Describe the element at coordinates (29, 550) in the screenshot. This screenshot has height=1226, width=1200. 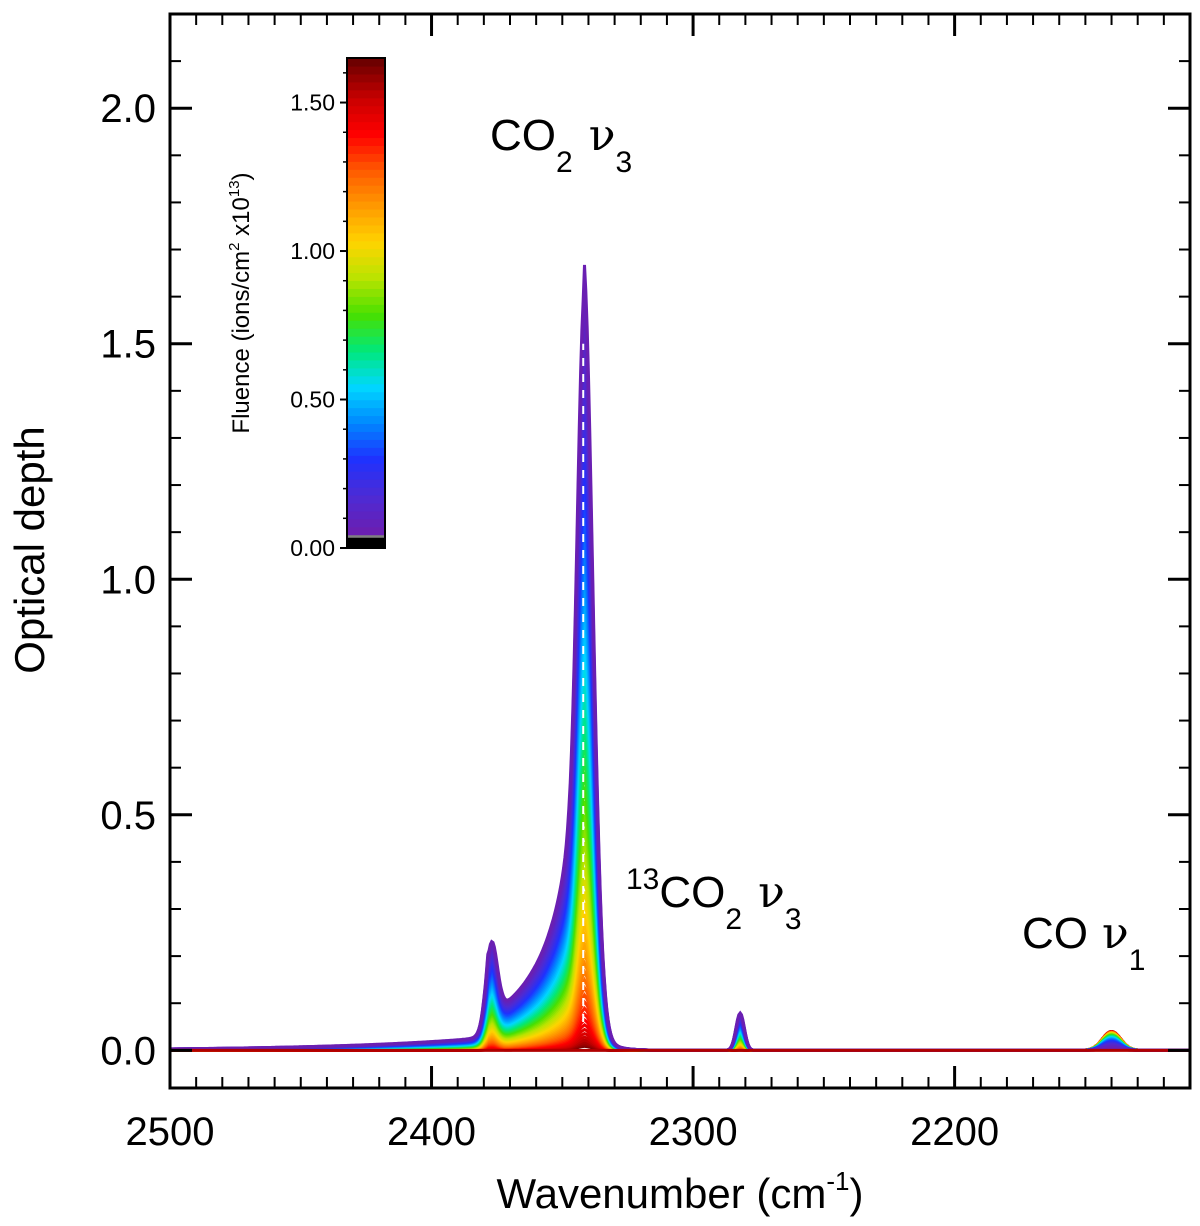
I see `y-axis-title: Optical depth` at that location.